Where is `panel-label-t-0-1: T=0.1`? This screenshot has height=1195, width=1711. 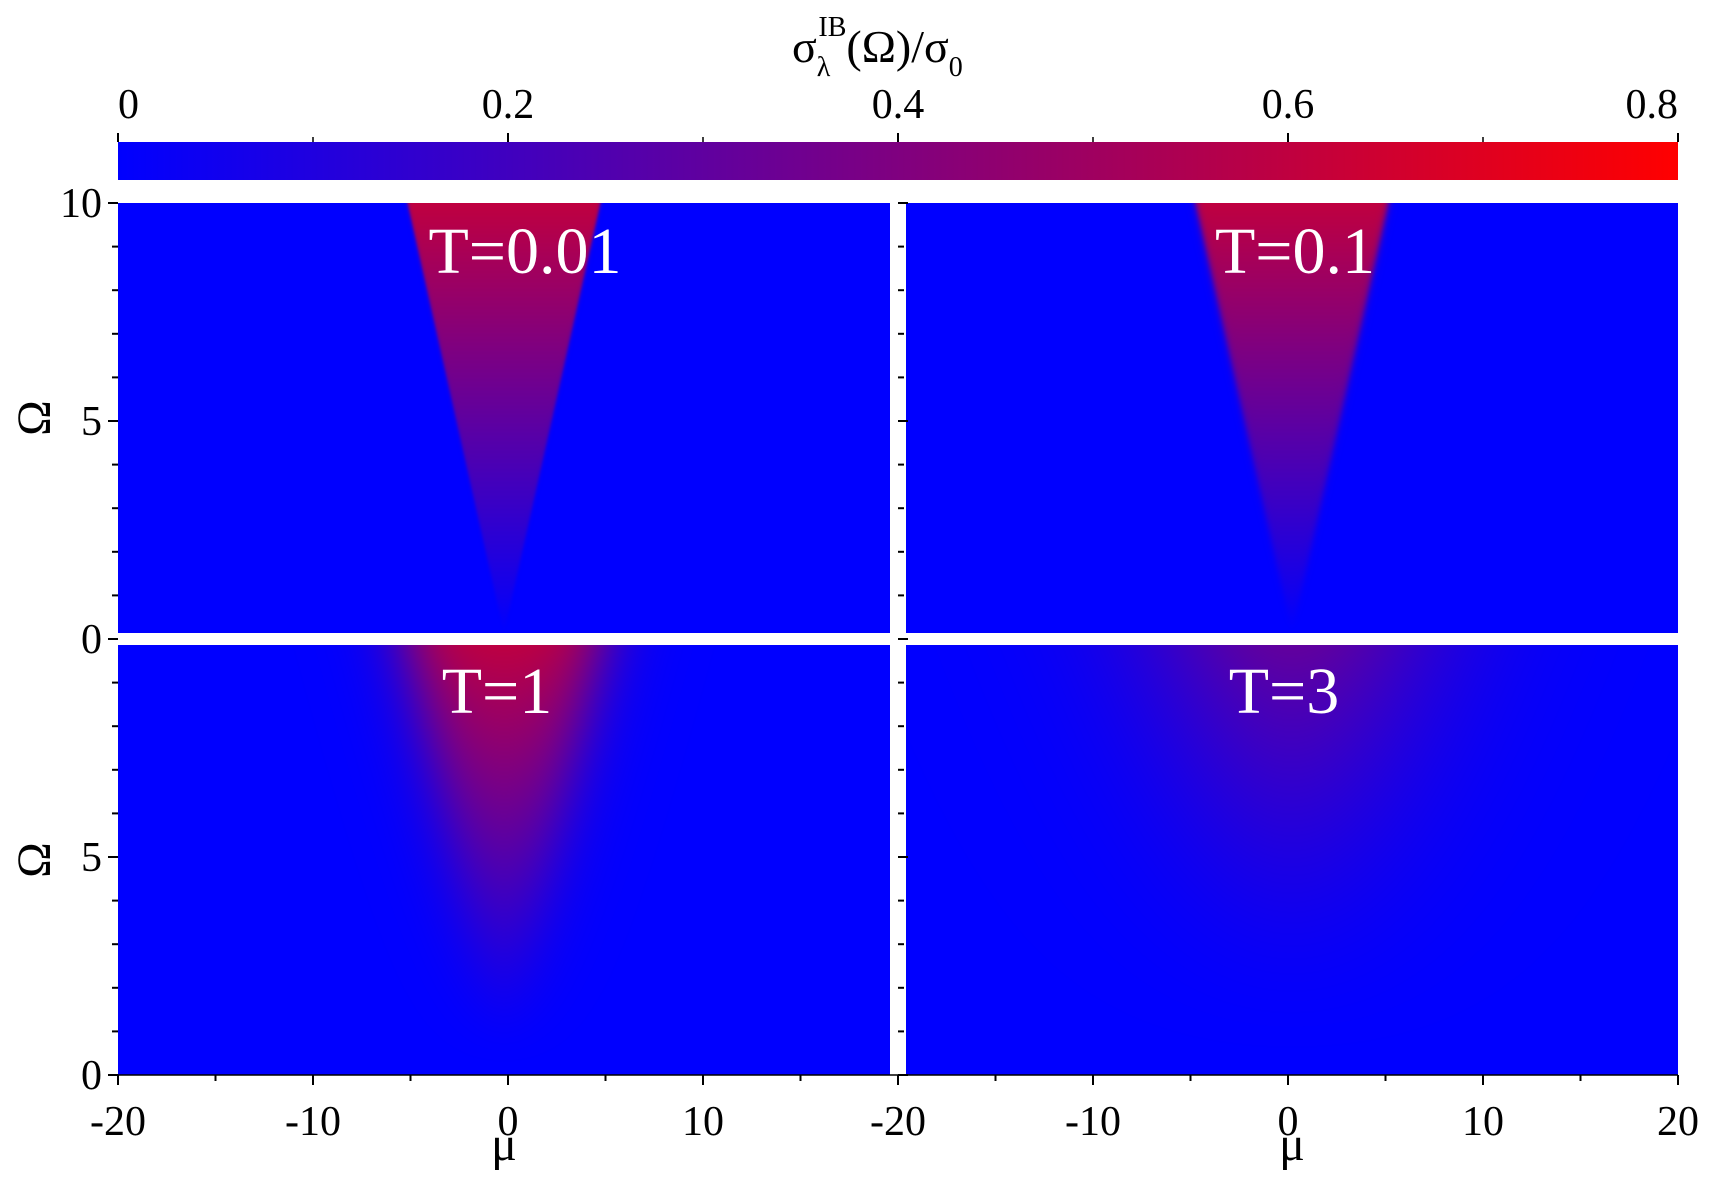
panel-label-t-0-1: T=0.1 is located at coordinates (1295, 251).